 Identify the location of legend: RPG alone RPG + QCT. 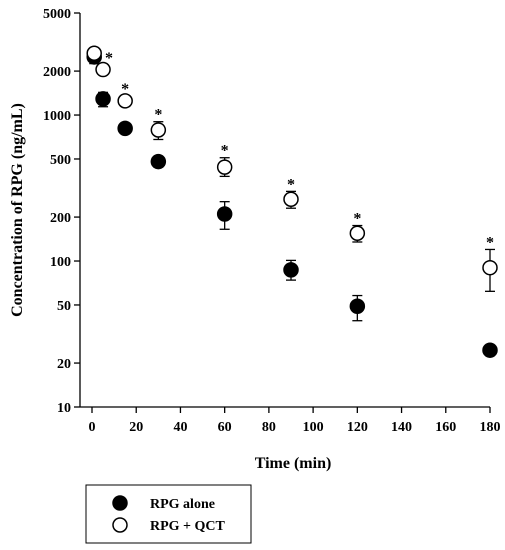
(168, 514).